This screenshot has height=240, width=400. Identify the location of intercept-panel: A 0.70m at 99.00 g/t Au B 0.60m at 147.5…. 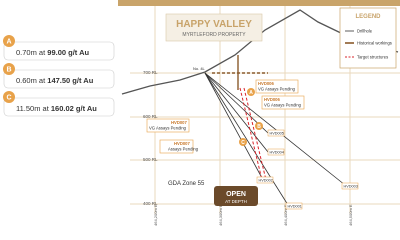
(59, 76).